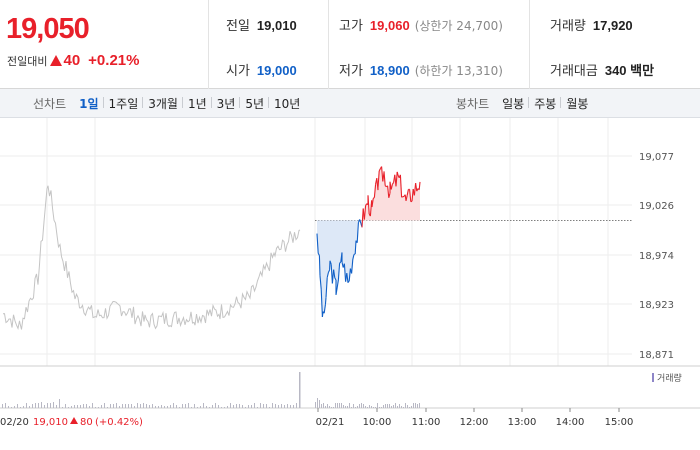 The height and width of the screenshot is (450, 700). What do you see at coordinates (389, 70) in the screenshot?
I see `low-value: 18,900` at bounding box center [389, 70].